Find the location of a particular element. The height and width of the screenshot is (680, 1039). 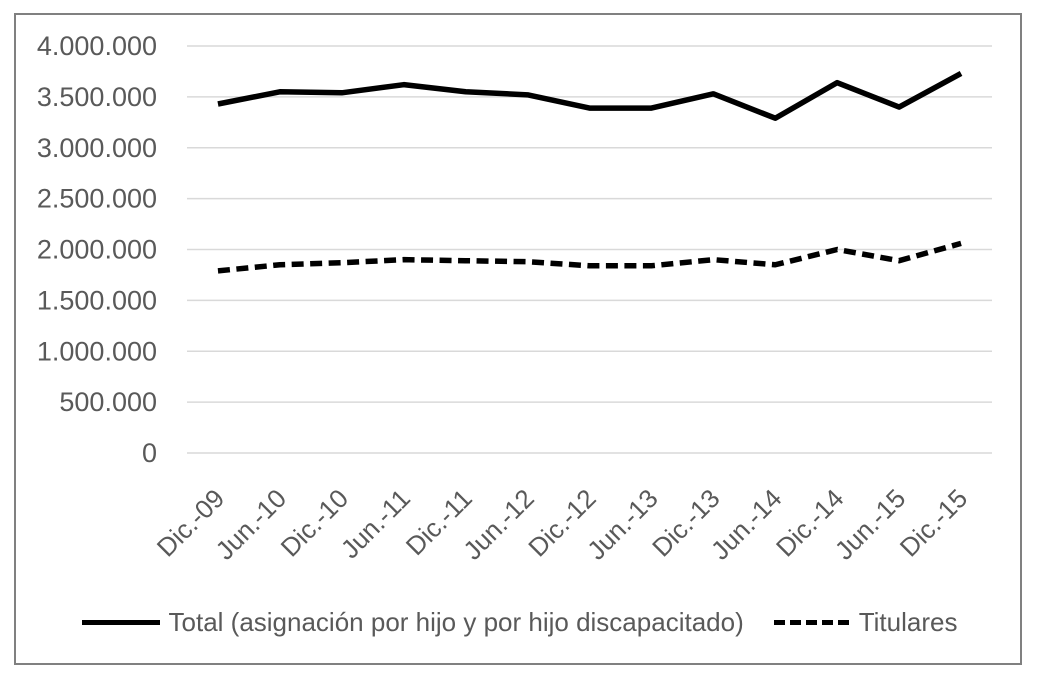

legend-item-titulares: Titulares is located at coordinates (865, 622).